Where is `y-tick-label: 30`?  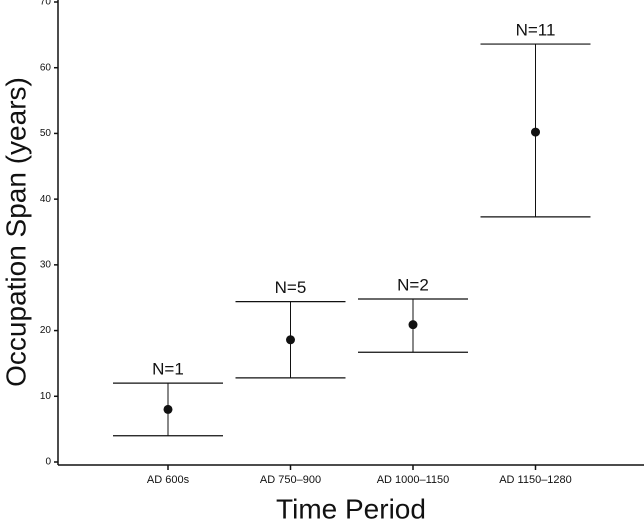
y-tick-label: 30 is located at coordinates (46, 264).